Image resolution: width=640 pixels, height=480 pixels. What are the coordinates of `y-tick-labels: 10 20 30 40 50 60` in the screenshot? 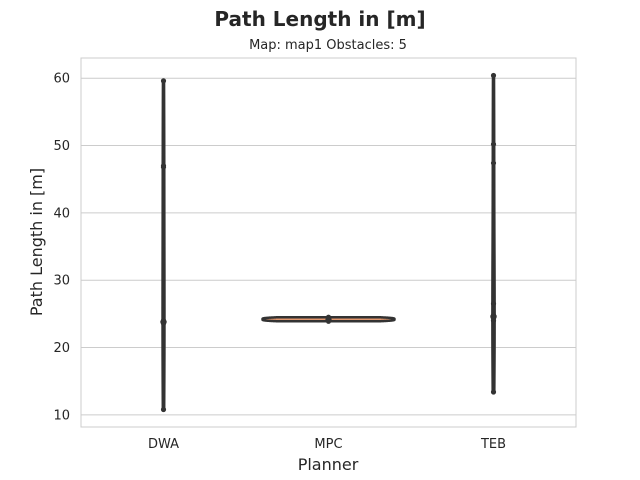 It's located at (61, 248).